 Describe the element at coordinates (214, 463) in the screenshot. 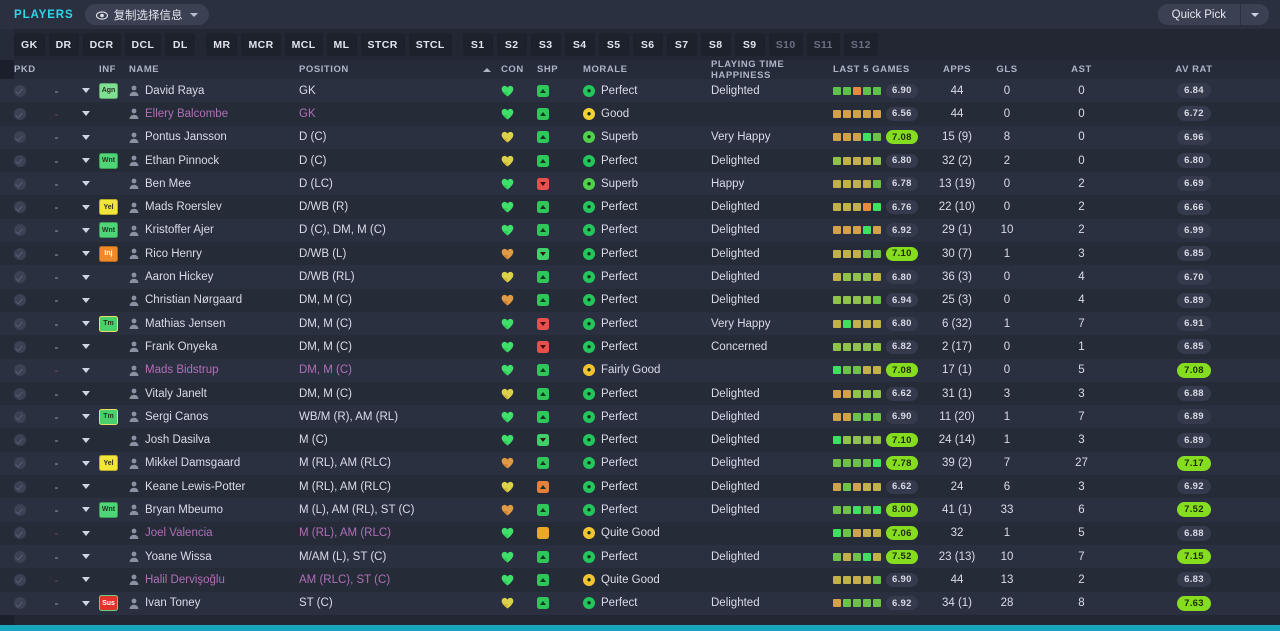

I see `player-name-cell: Mikkel Damsgaard` at that location.